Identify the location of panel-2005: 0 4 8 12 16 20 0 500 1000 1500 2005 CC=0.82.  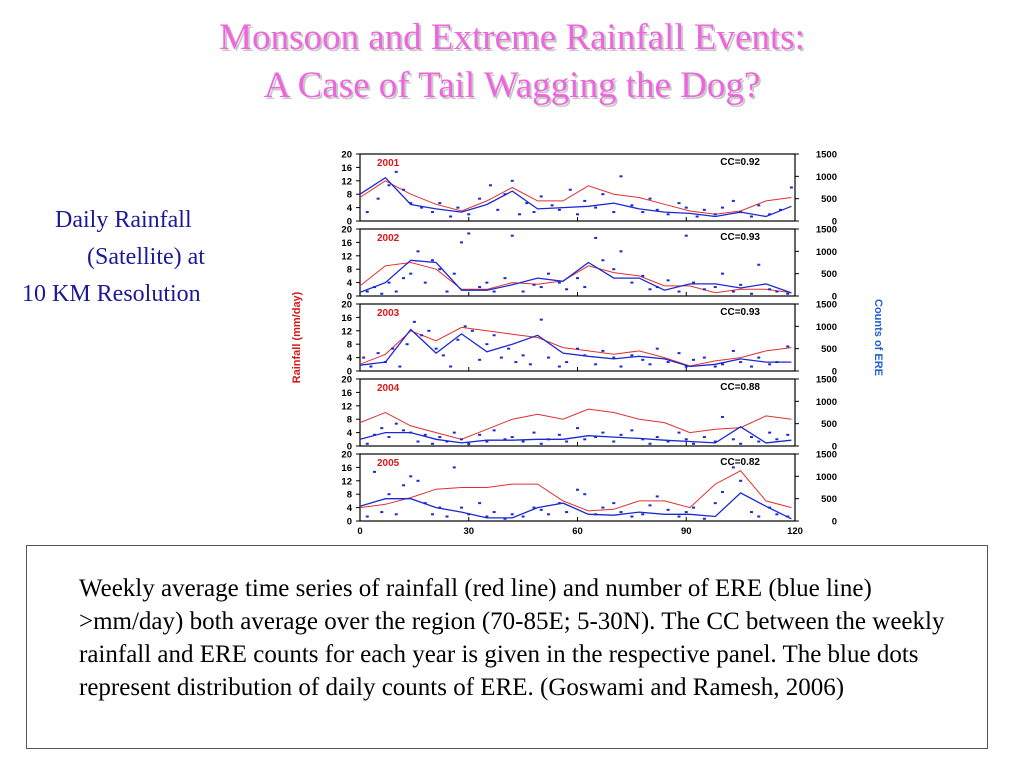
(589, 489).